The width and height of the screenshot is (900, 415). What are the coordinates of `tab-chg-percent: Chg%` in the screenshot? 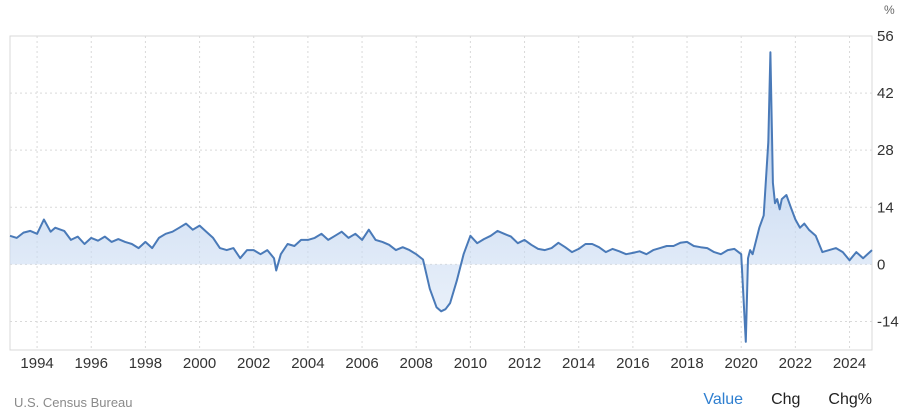 It's located at (850, 399).